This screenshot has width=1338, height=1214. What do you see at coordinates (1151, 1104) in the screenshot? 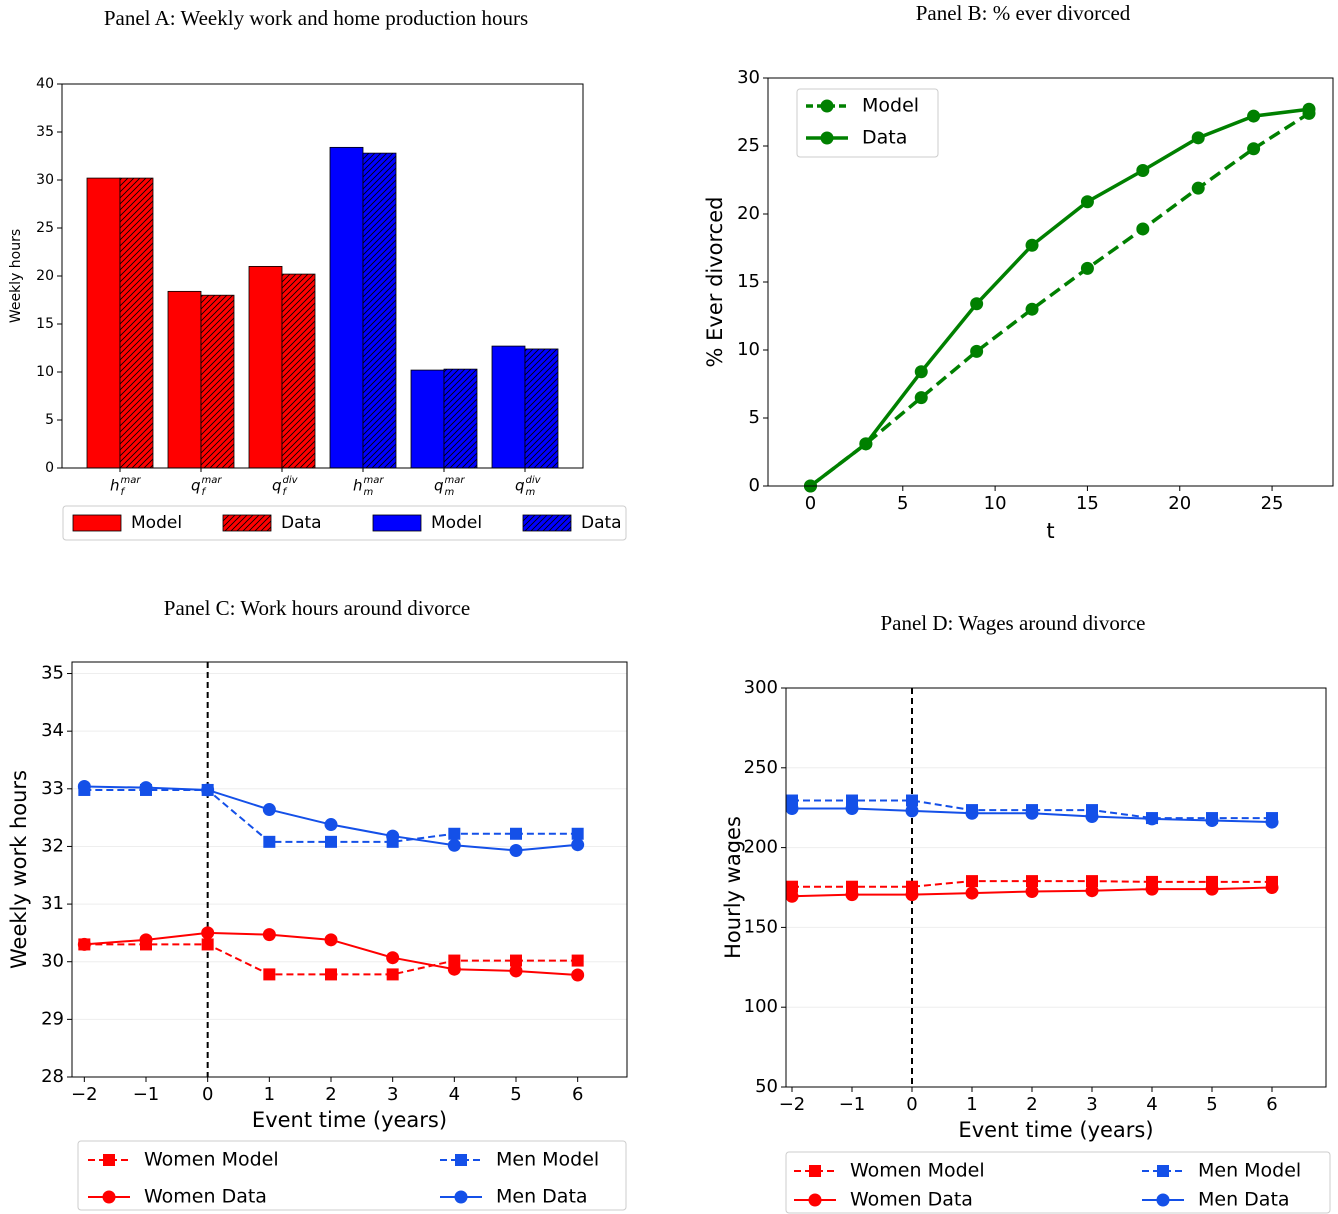
I see `x-tick-label: 4` at bounding box center [1151, 1104].